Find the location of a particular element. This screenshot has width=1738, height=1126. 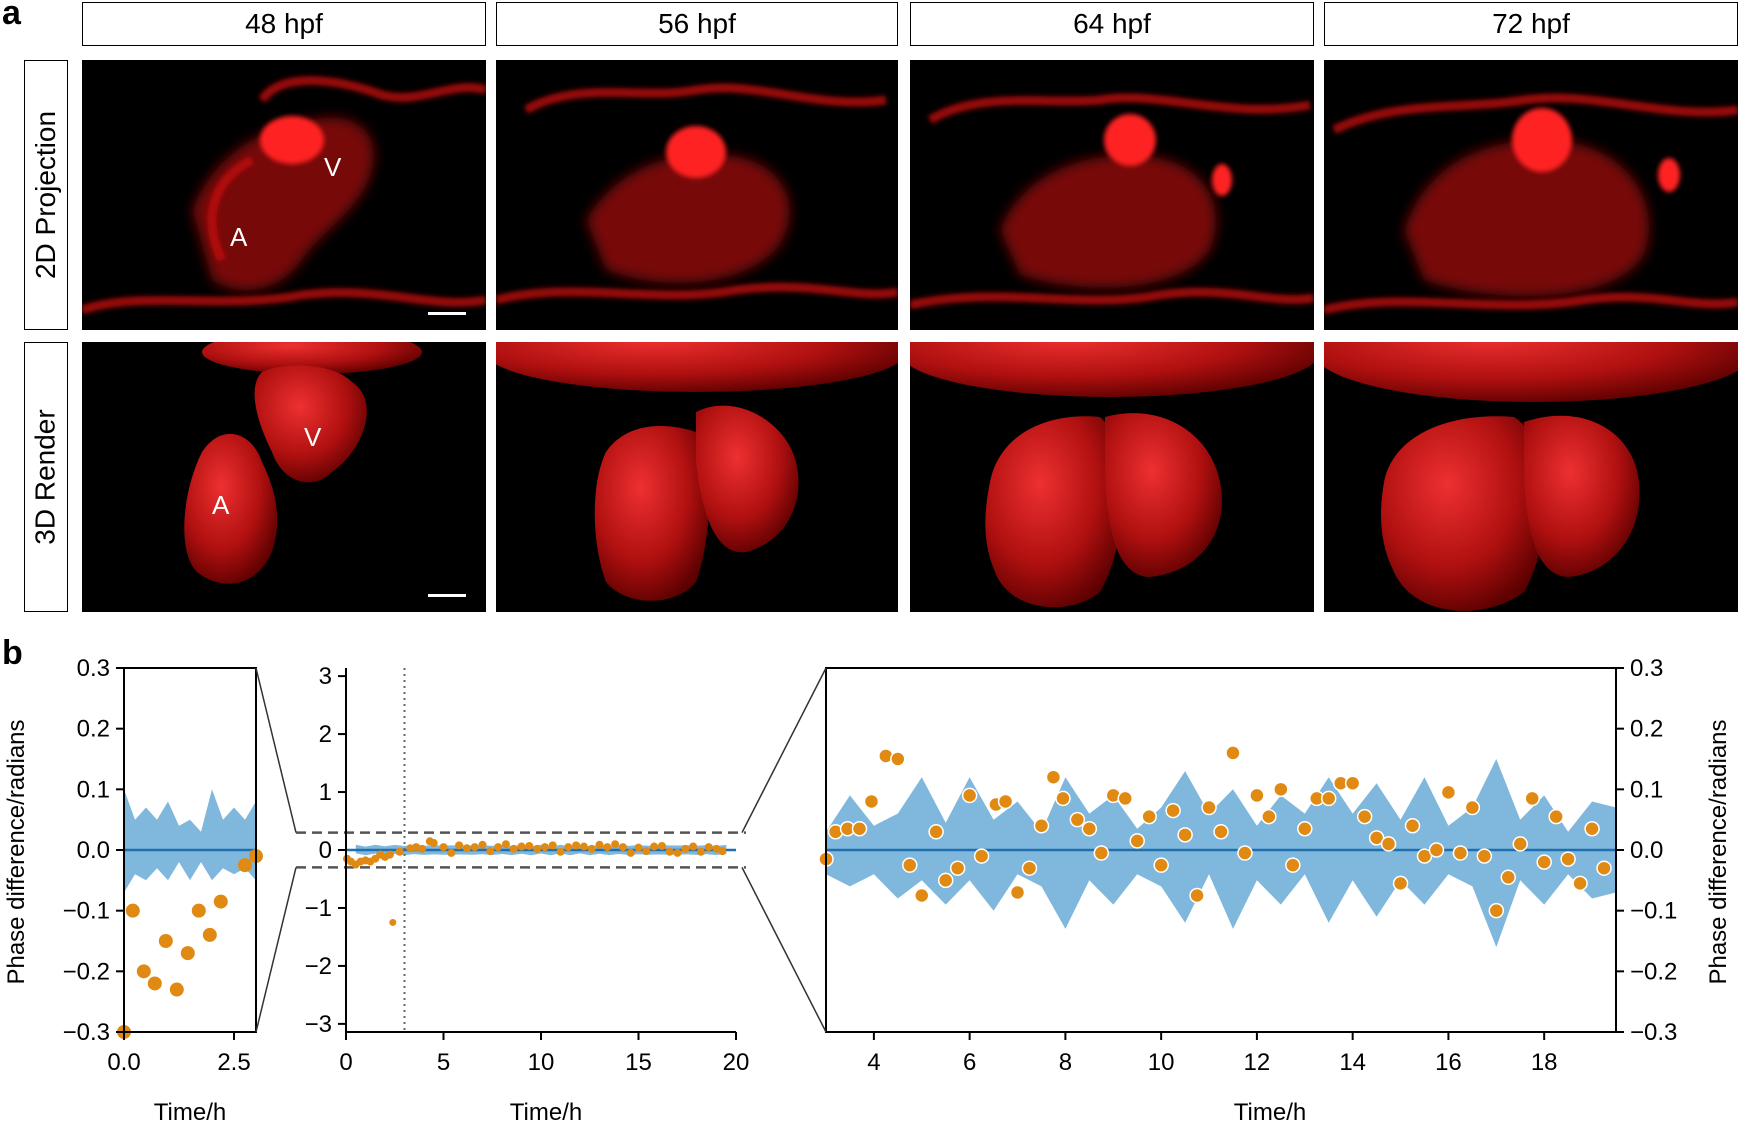

x-axis-label-zoom: Time/h is located at coordinates (1270, 1112).